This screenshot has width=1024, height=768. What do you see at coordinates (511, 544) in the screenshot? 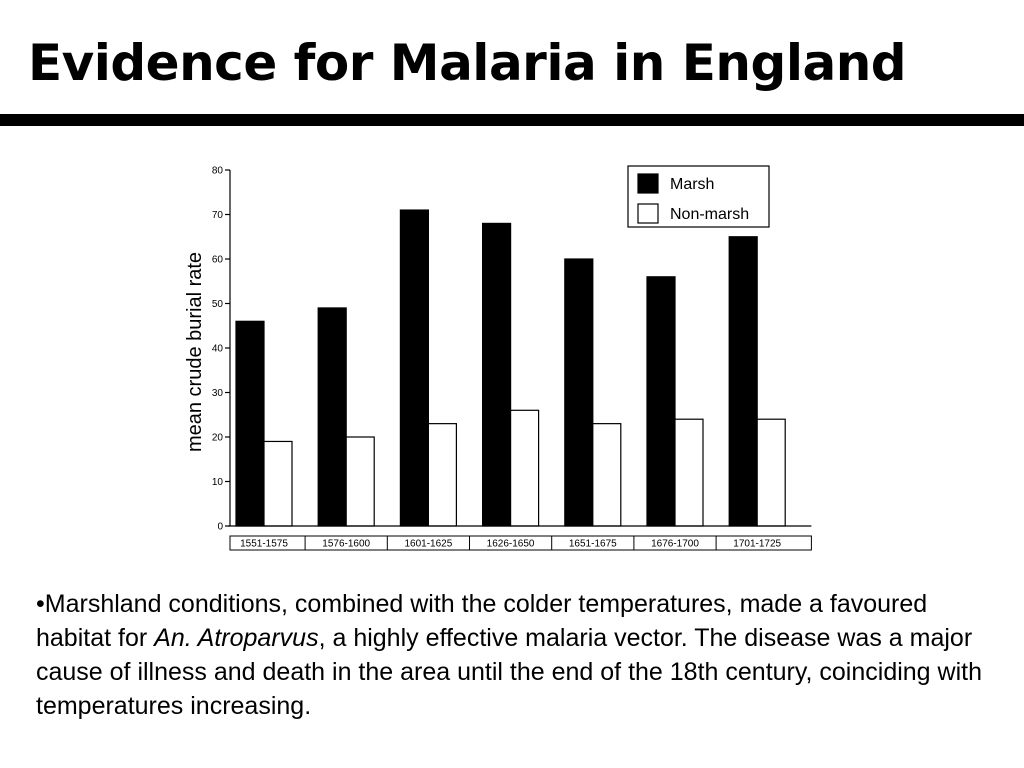
I see `x-tick-label: 1626-1650` at bounding box center [511, 544].